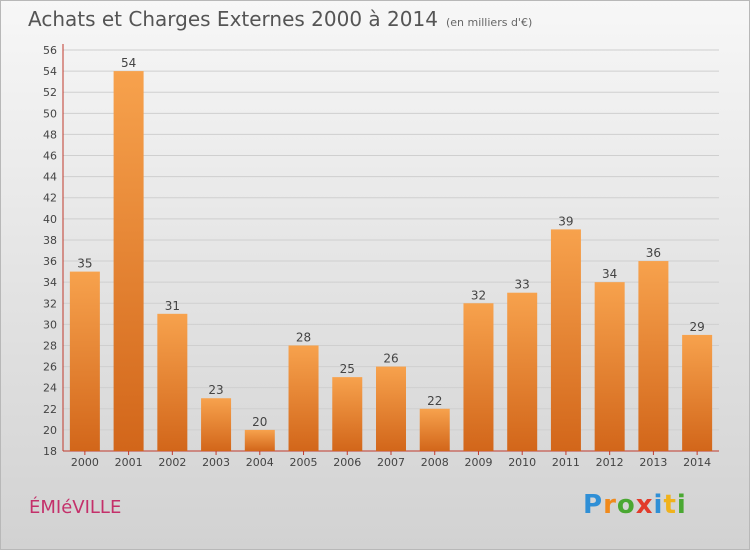 The width and height of the screenshot is (750, 550). I want to click on x-tick-label: 2007, so click(391, 462).